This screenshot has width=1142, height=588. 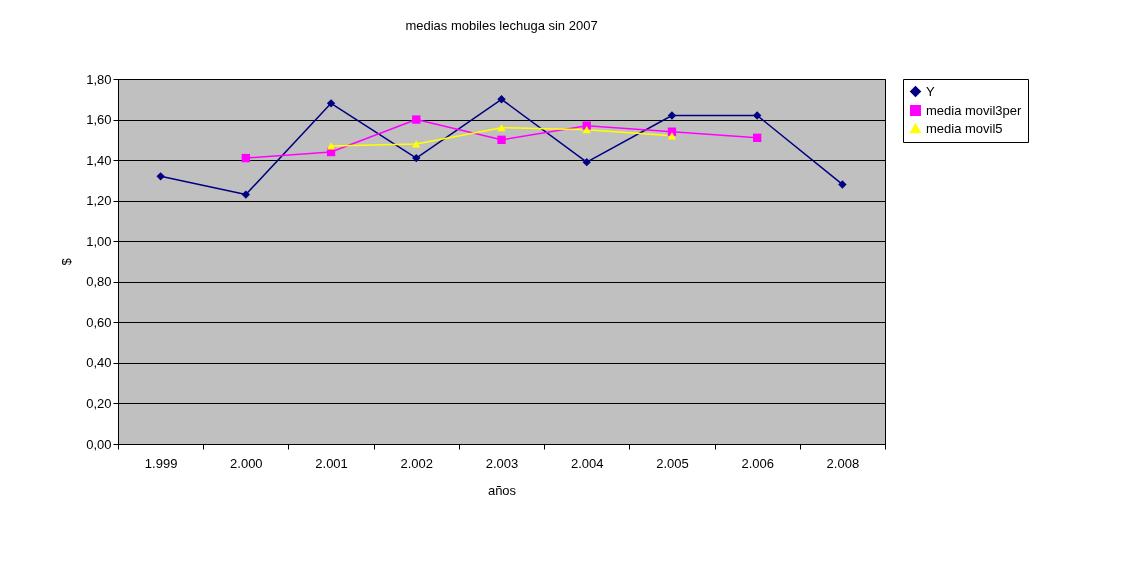 I want to click on y-tick-label: 0,20, so click(x=99, y=403).